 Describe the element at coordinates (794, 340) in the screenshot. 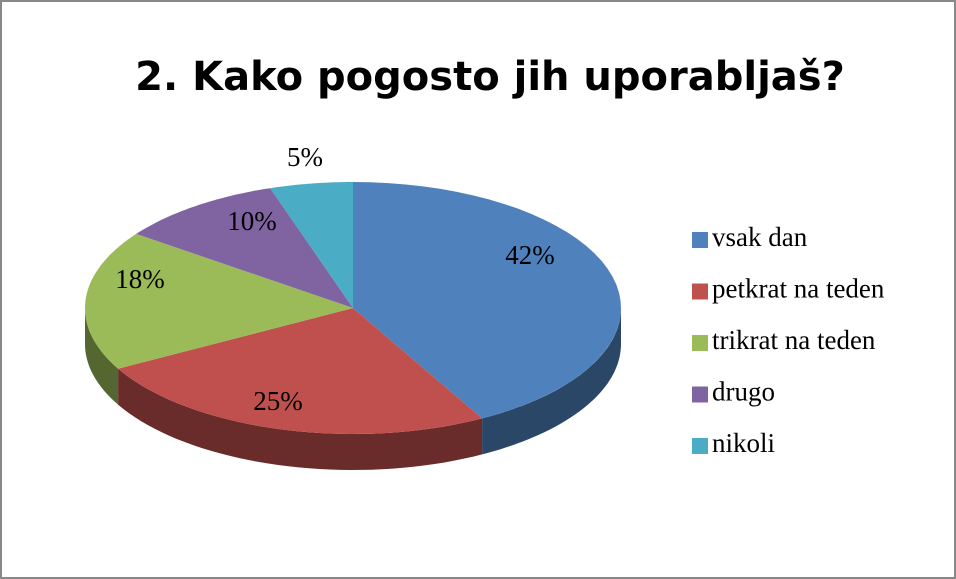

I see `legend-label: trikrat na teden` at that location.